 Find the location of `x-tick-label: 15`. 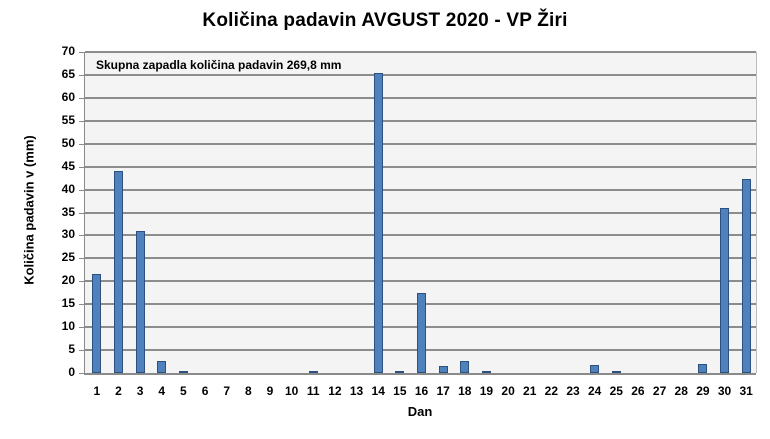

x-tick-label: 15 is located at coordinates (400, 391).